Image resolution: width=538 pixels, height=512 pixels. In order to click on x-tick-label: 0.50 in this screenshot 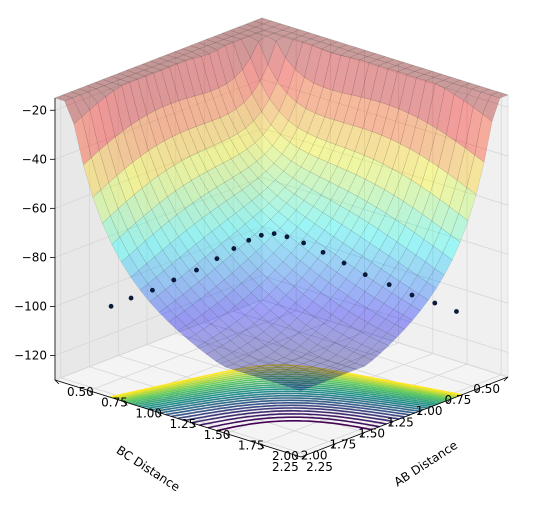, I will do `click(80, 392)`.